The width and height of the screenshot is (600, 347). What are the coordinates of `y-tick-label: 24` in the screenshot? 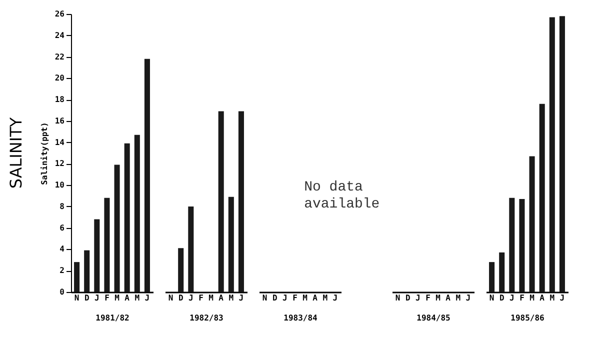 It's located at (59, 35).